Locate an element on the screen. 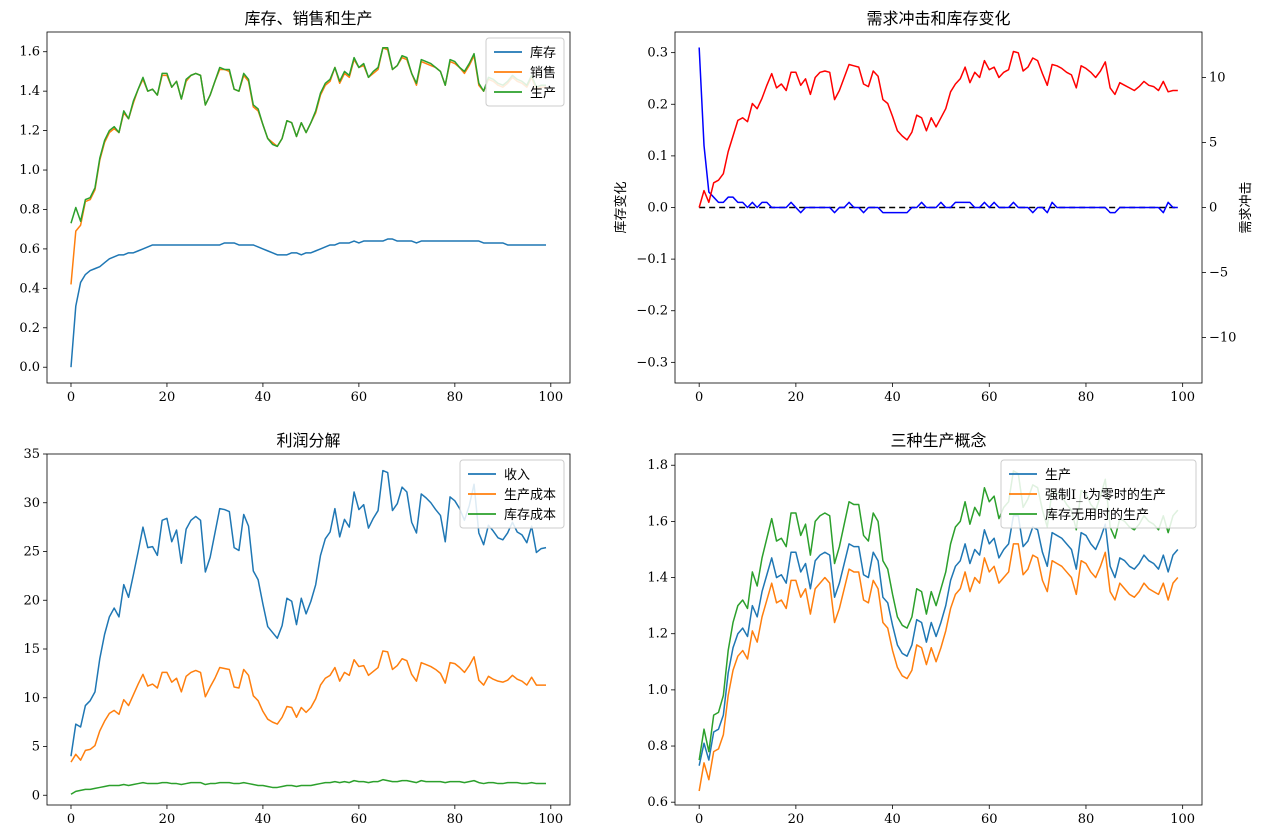  legend-label: 强制I_t为零时的生产 is located at coordinates (1105, 495).